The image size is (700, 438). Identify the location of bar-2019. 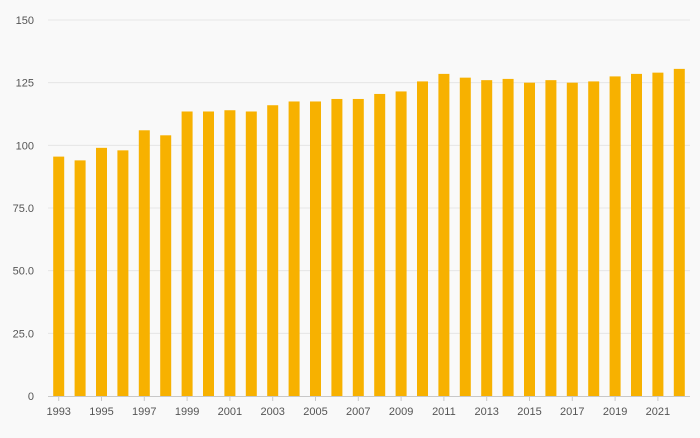
(615, 236).